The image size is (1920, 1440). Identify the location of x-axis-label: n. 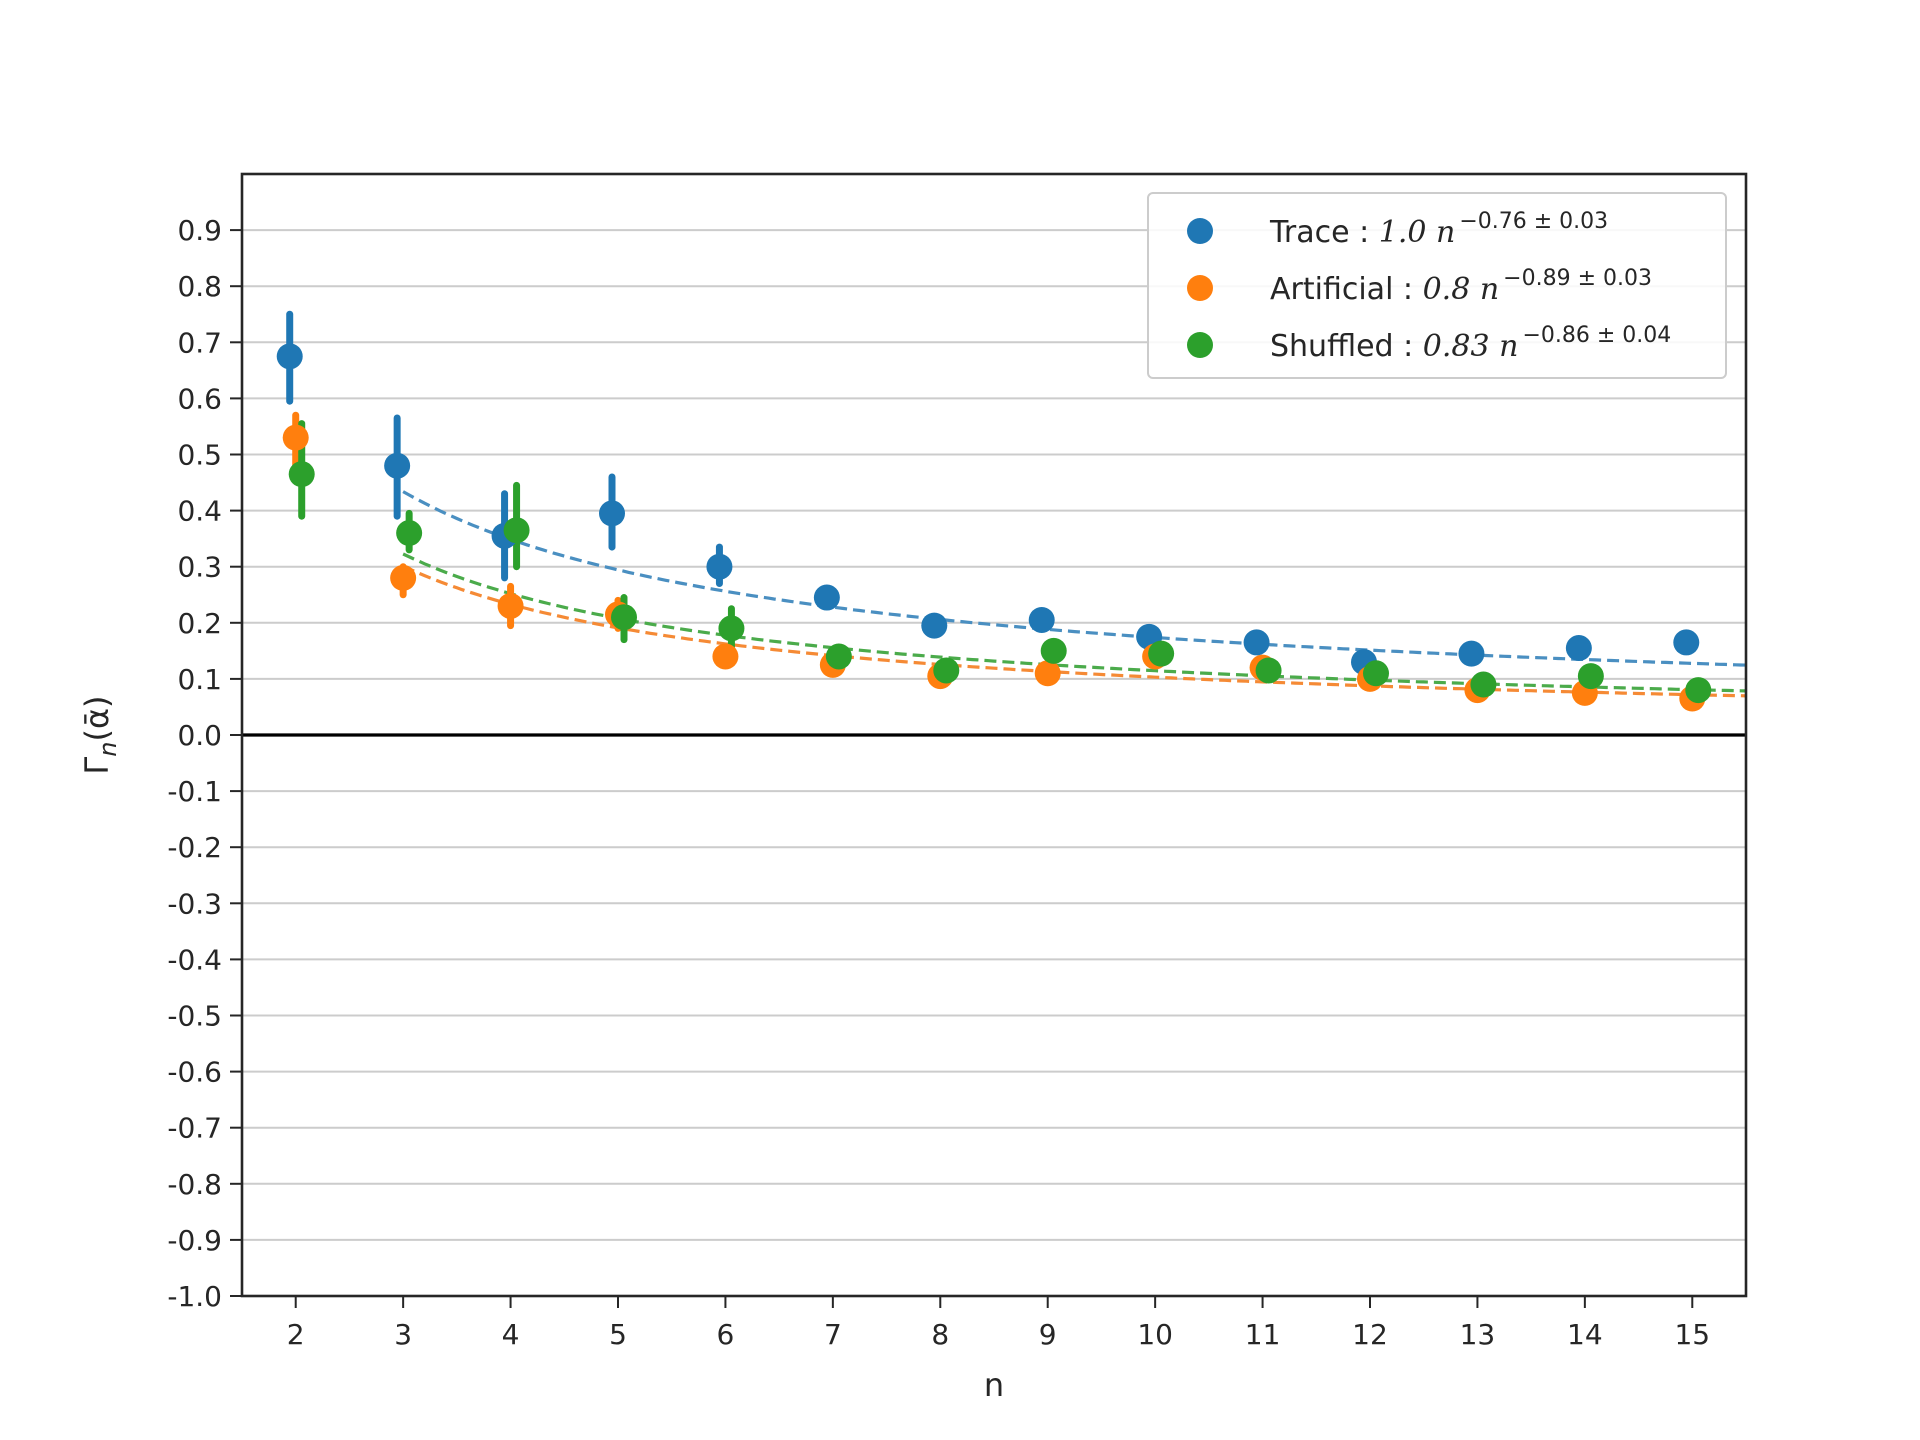
(994, 1385).